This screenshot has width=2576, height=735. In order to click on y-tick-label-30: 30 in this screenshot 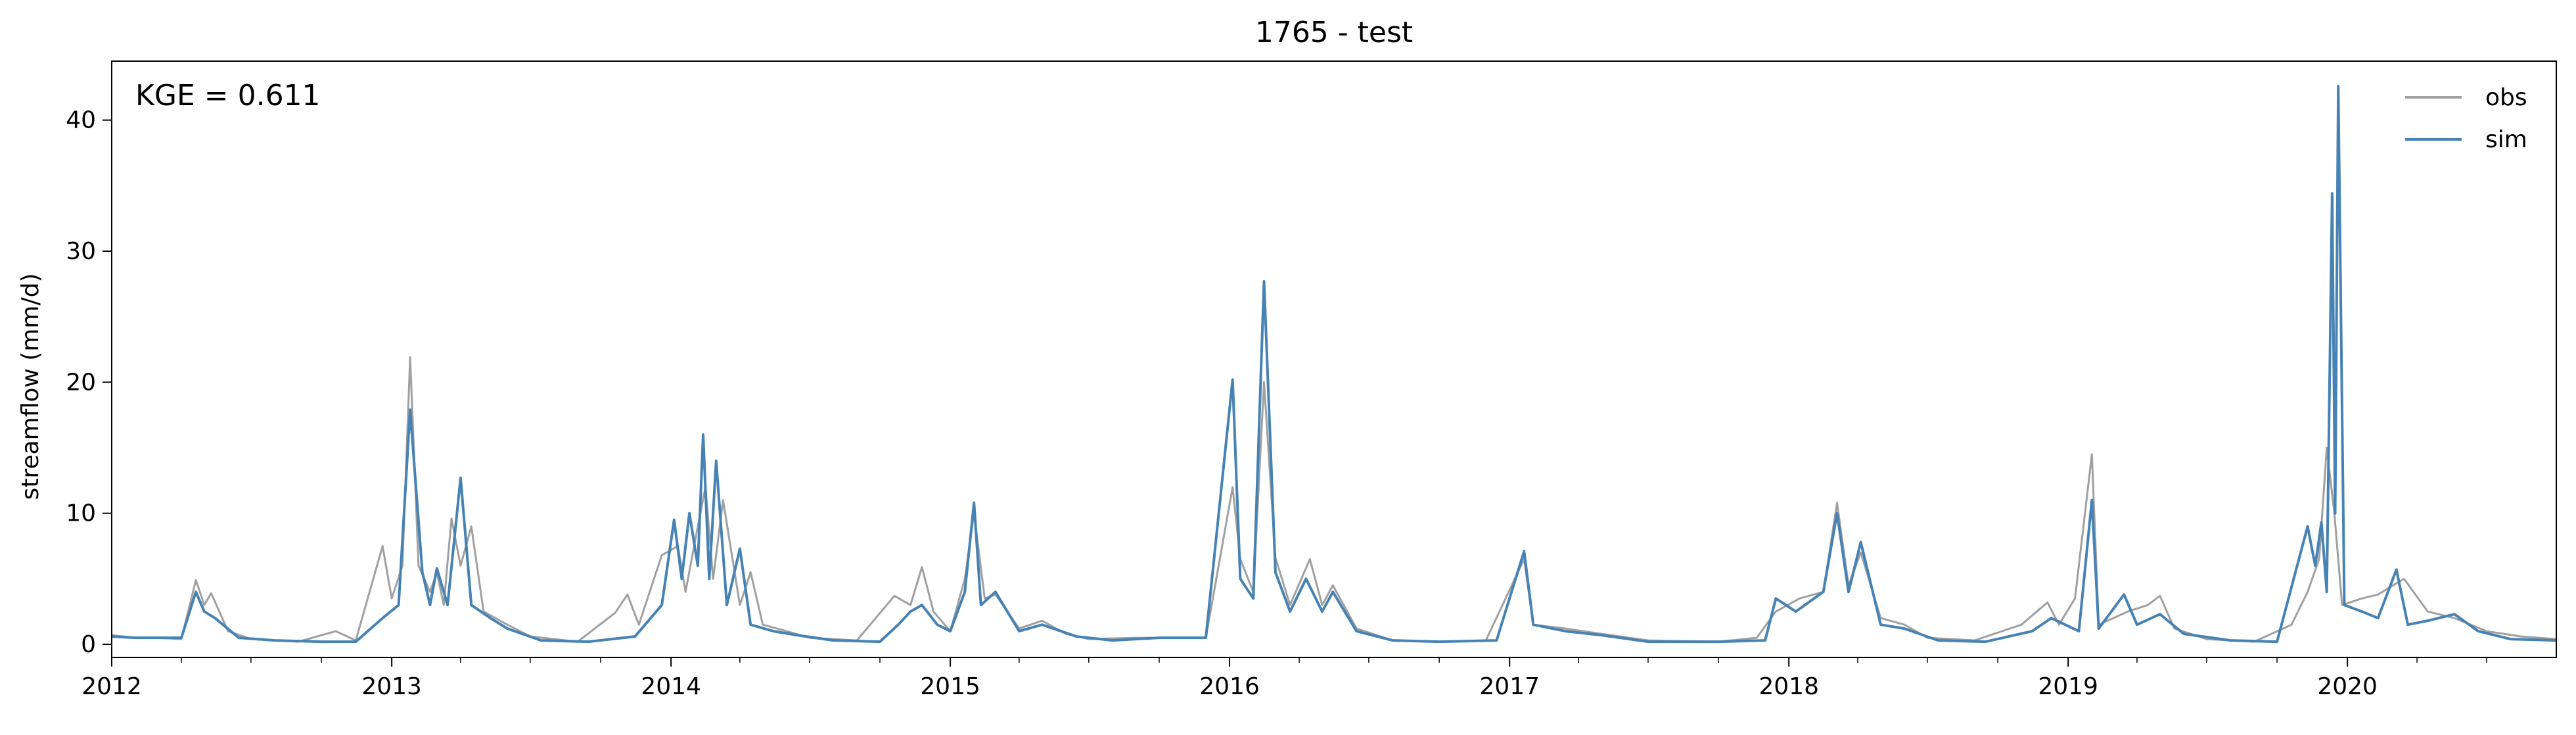, I will do `click(81, 251)`.